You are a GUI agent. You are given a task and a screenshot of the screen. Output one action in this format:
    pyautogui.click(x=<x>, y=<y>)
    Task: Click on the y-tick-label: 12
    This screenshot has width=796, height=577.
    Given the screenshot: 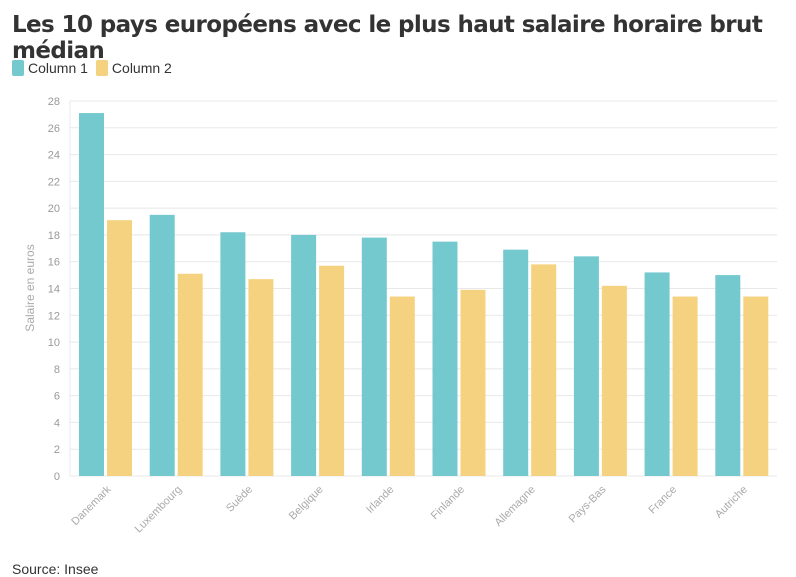 What is the action you would take?
    pyautogui.click(x=54, y=316)
    